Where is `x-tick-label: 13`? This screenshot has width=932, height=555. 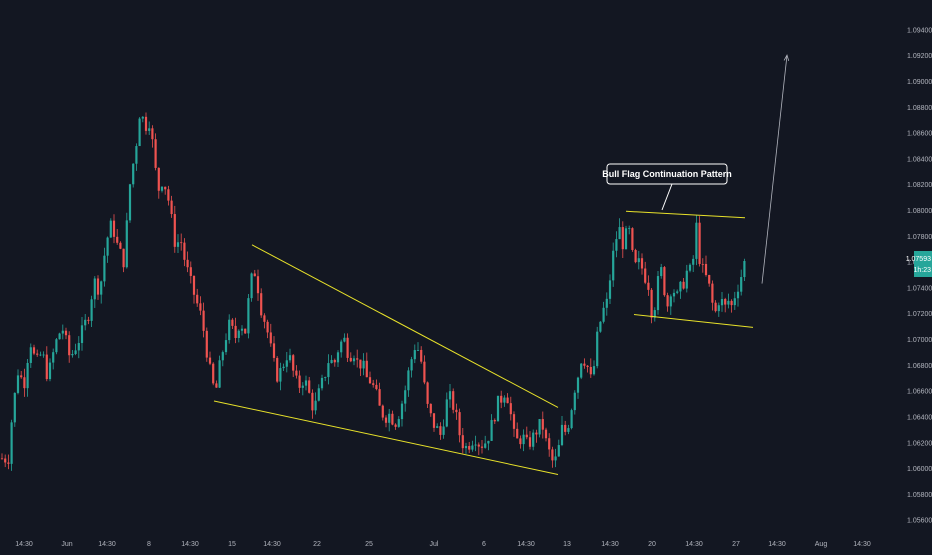
x-tick-label: 13 is located at coordinates (567, 544).